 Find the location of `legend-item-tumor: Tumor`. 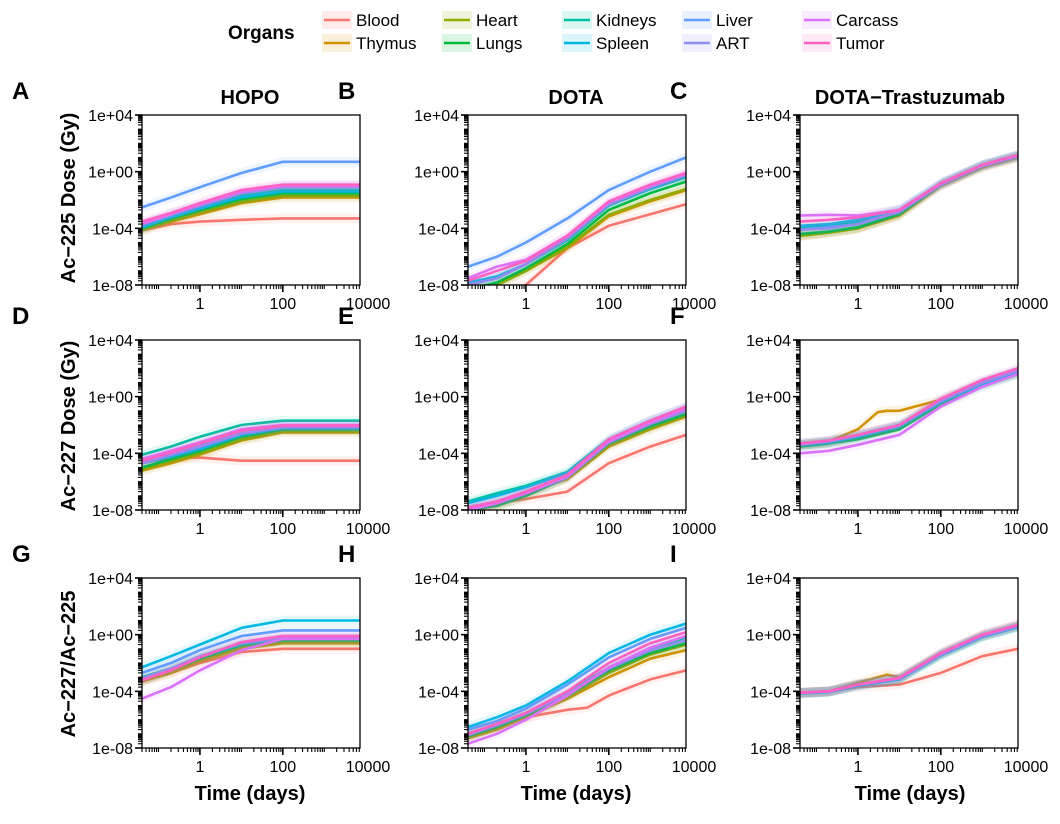

legend-item-tumor: Tumor is located at coordinates (843, 43).